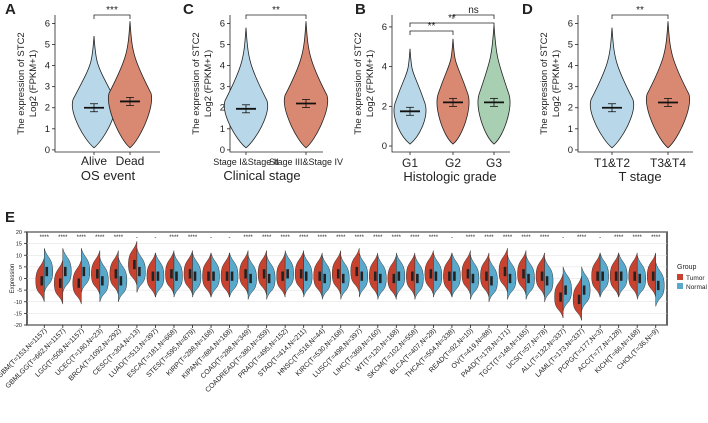 Image resolution: width=708 pixels, height=423 pixels. I want to click on significance-label: ***, so click(112, 10).